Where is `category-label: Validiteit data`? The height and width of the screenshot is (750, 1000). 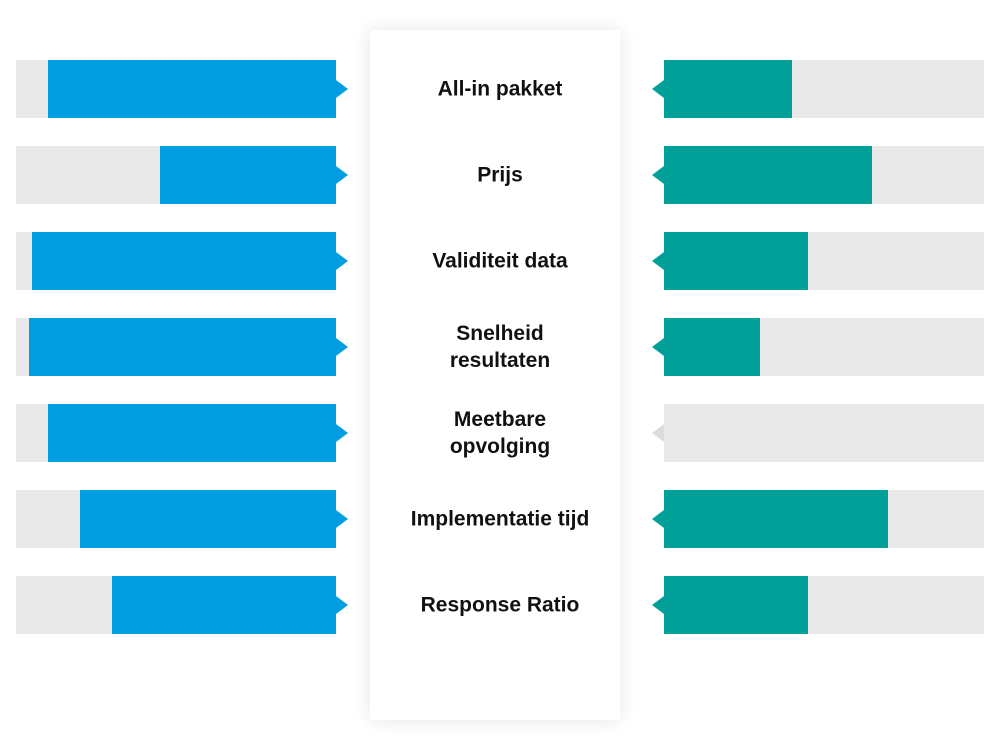 category-label: Validiteit data is located at coordinates (500, 261).